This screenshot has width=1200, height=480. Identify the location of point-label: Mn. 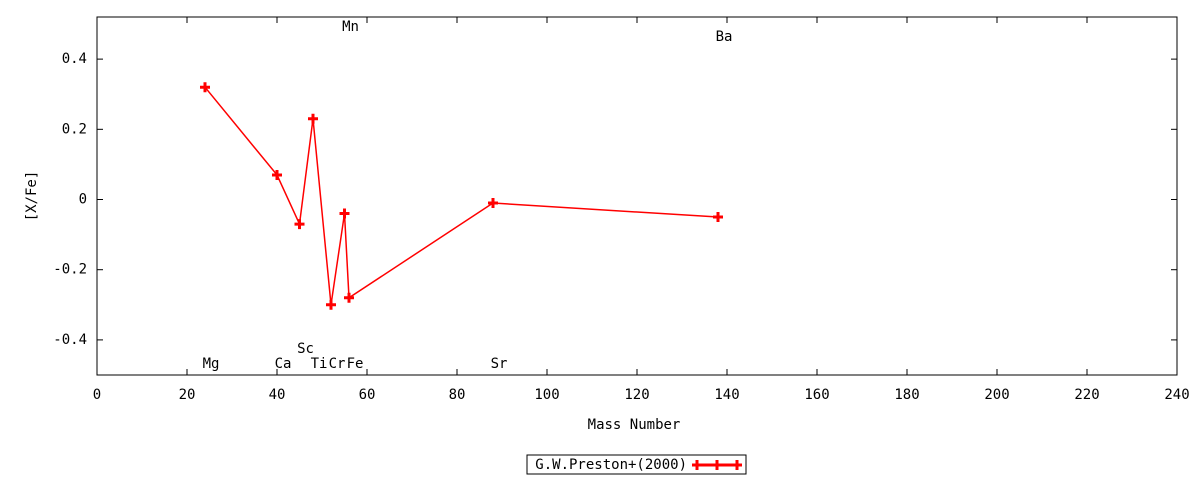
(350, 27).